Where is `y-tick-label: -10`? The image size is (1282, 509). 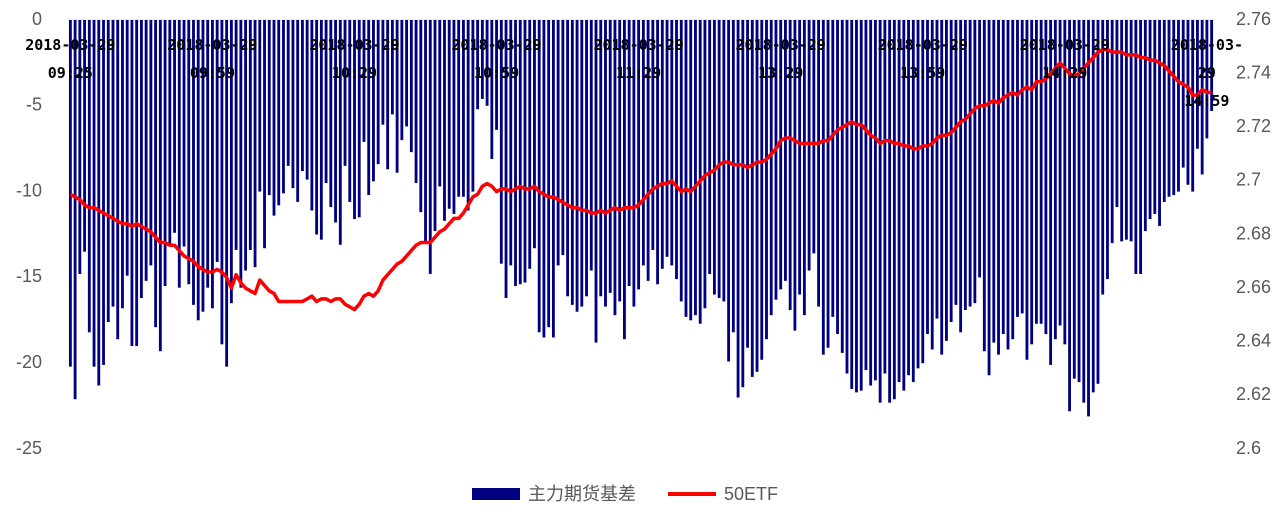 y-tick-label: -10 is located at coordinates (29, 190).